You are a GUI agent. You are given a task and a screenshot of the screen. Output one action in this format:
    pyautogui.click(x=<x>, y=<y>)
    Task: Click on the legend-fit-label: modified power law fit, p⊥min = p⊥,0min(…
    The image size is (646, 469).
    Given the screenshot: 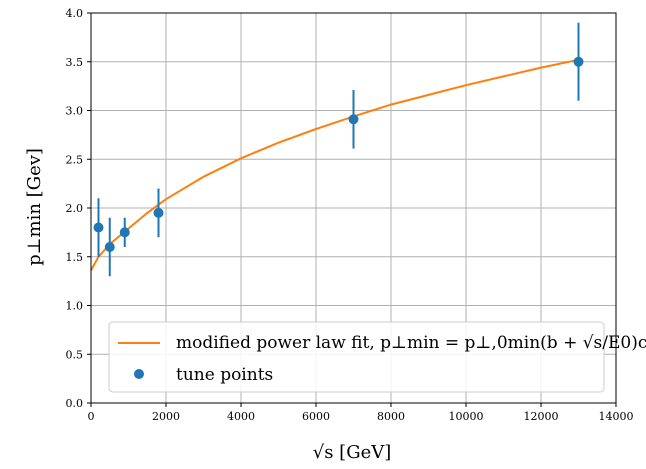 What is the action you would take?
    pyautogui.click(x=411, y=343)
    